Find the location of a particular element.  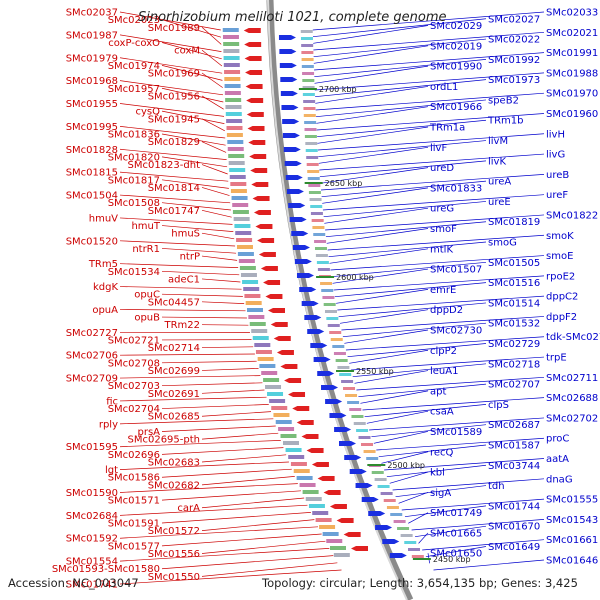

gene-label-left: SMc01508 is located at coordinates (134, 203).